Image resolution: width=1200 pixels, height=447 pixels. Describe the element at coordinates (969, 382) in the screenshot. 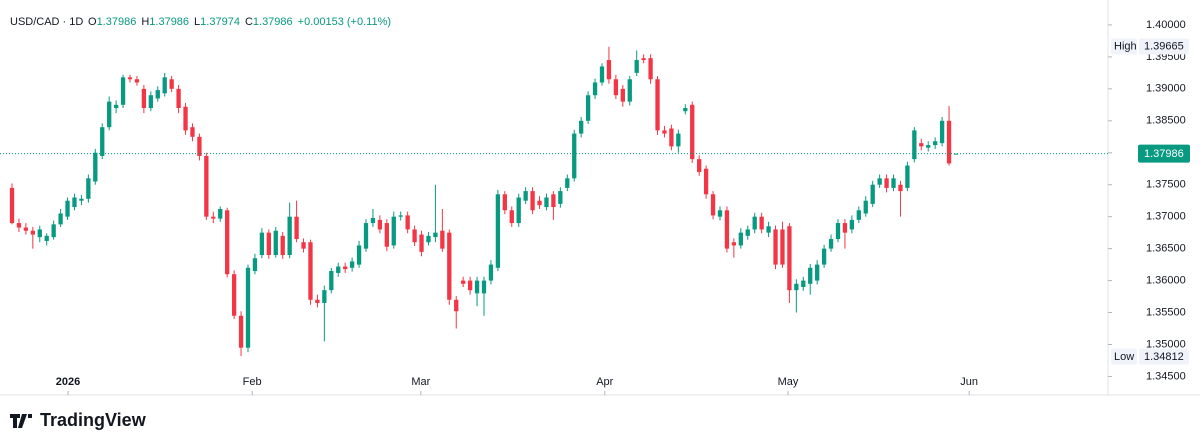

I see `x-tick-label: Jun` at that location.